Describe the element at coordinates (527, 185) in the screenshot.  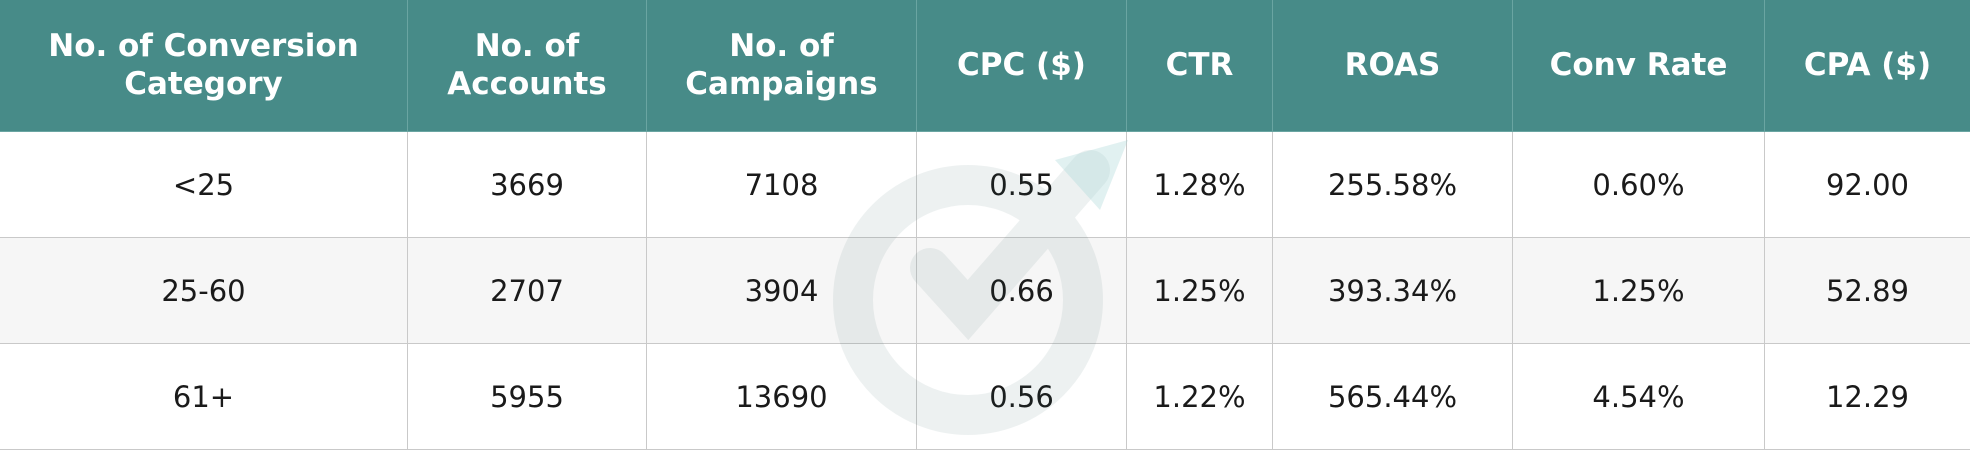
I see `table-cell: 3669` at that location.